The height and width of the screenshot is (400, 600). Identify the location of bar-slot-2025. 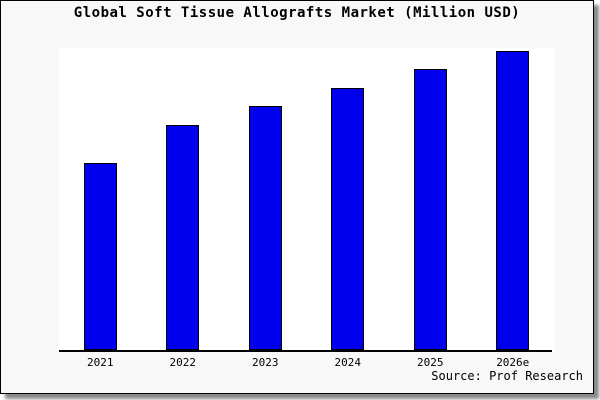
(430, 199).